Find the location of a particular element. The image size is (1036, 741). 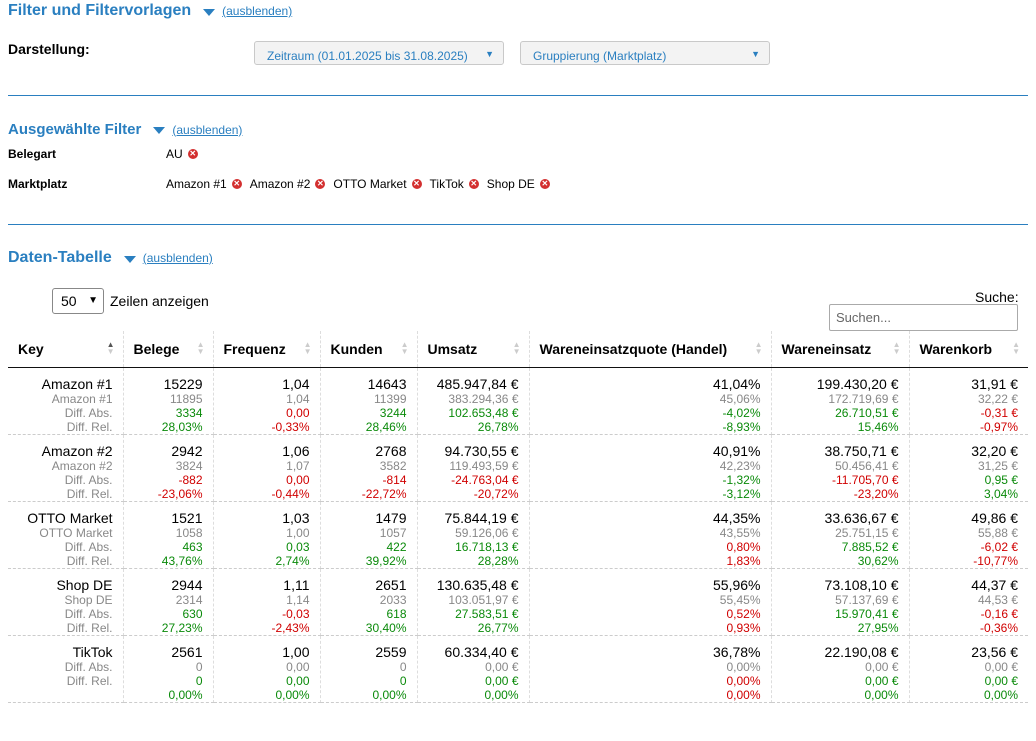

selected-filters-title: Ausgewählte Filter is located at coordinates (75, 129).